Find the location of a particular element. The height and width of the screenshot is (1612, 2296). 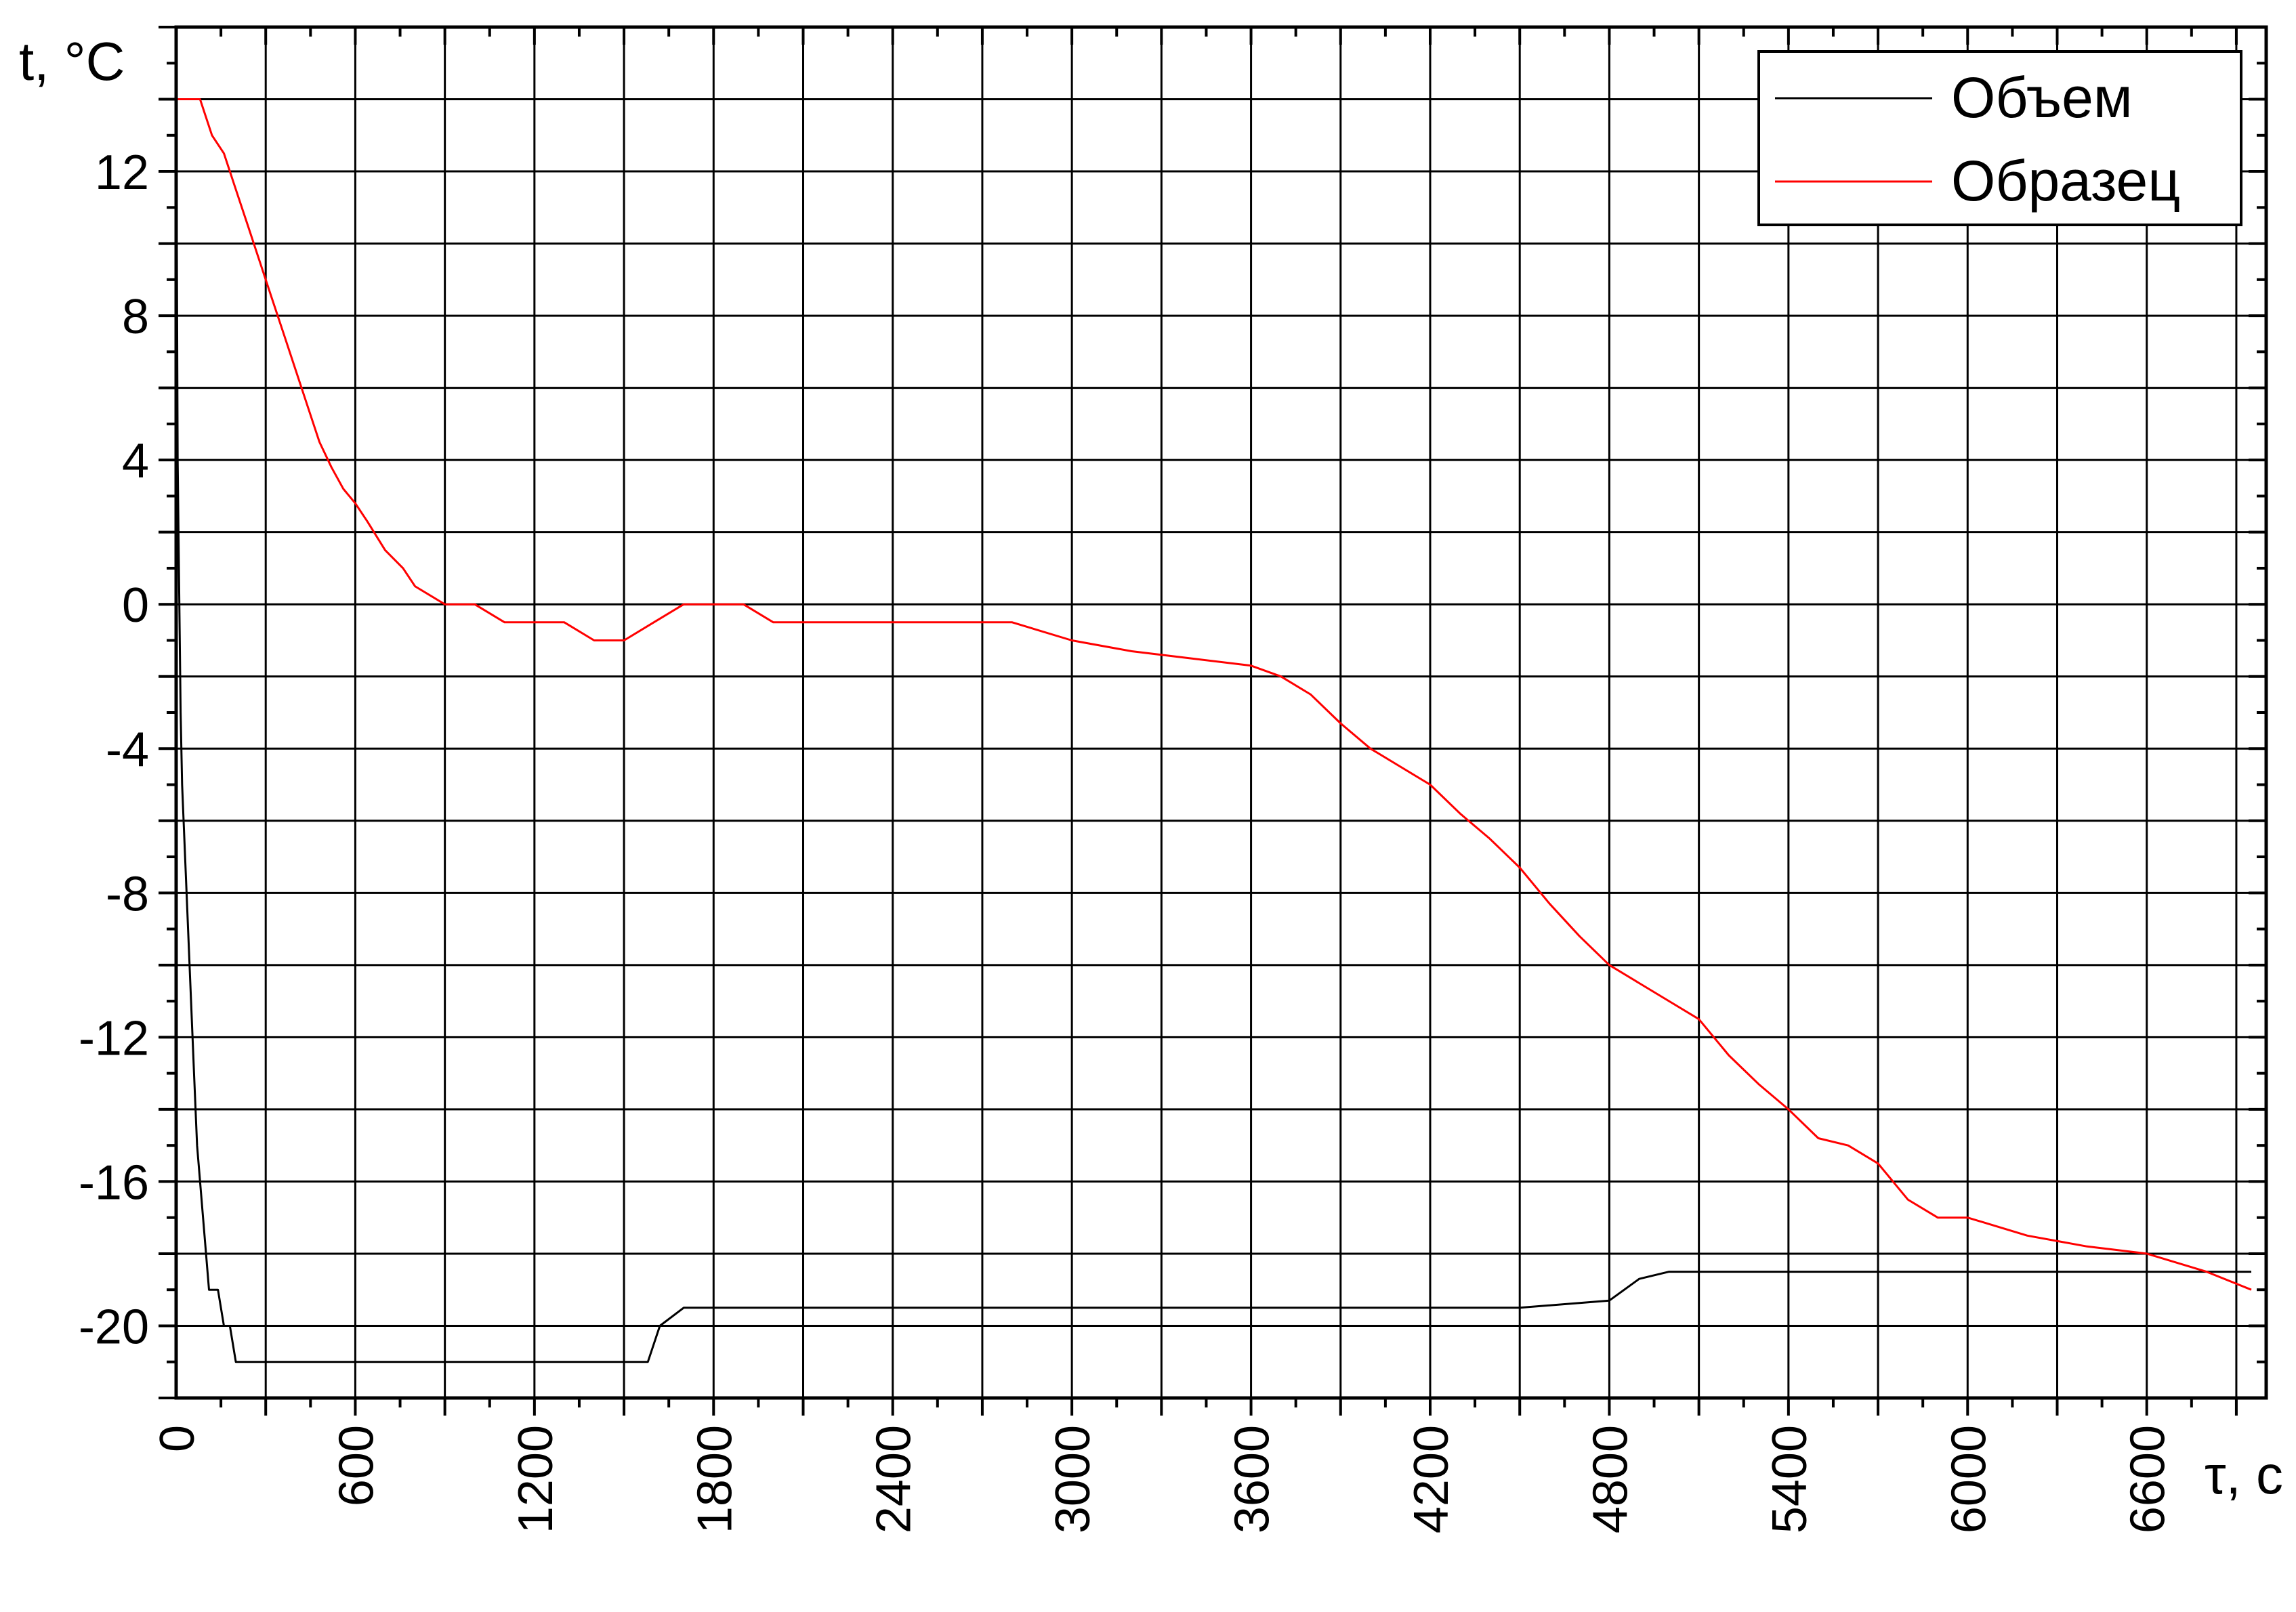

x-tick-label: 4800 is located at coordinates (1610, 1479).